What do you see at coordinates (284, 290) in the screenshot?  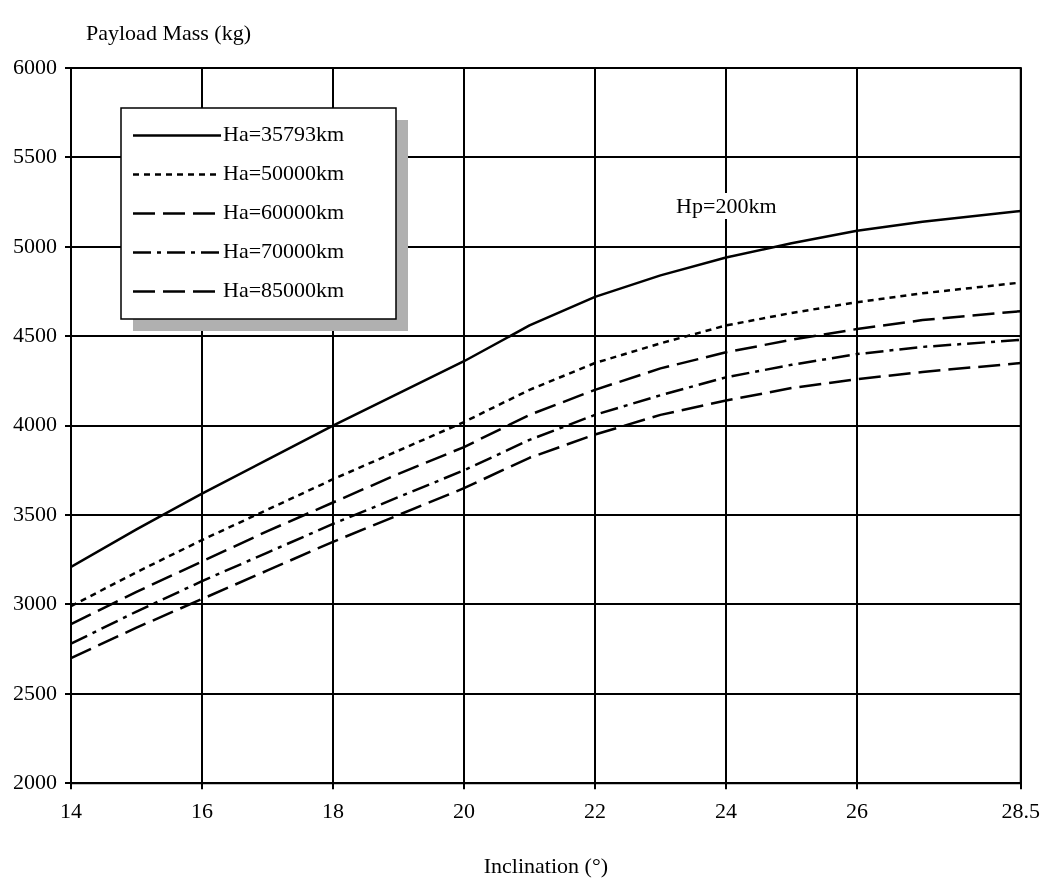 I see `legend-label: Ha=85000km` at bounding box center [284, 290].